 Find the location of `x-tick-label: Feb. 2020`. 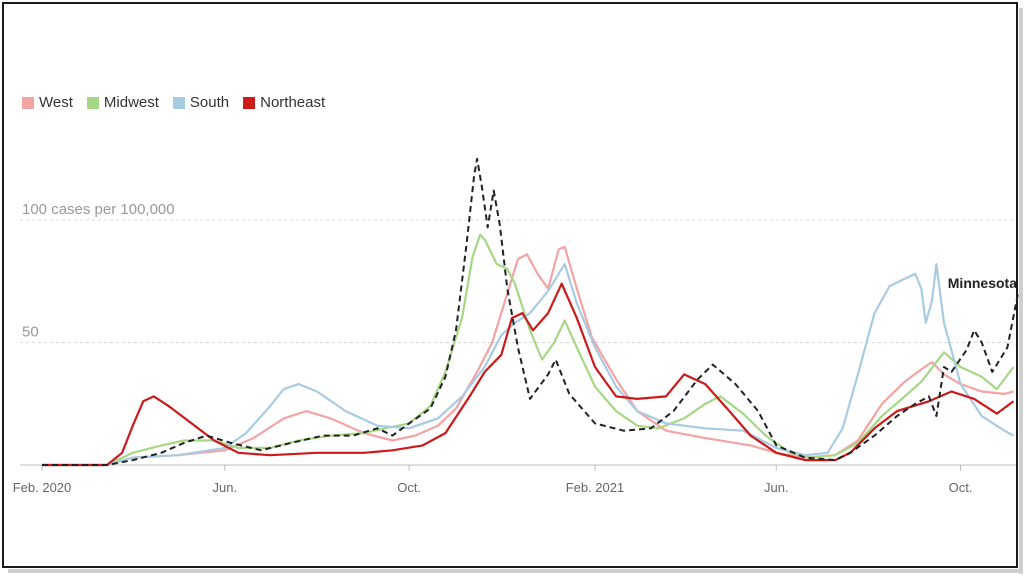

x-tick-label: Feb. 2020 is located at coordinates (42, 487).